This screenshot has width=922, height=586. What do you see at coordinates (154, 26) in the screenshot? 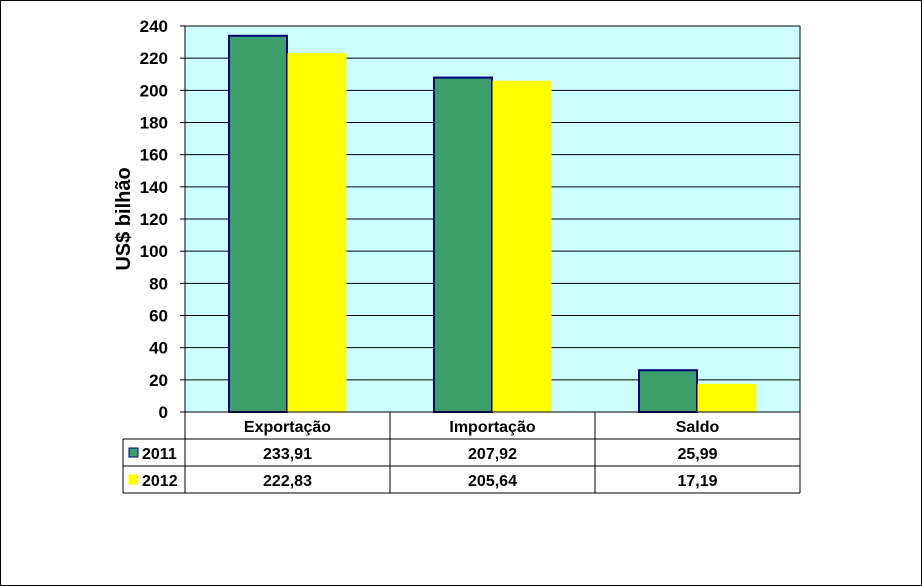
I see `y-tick-label: 240` at bounding box center [154, 26].